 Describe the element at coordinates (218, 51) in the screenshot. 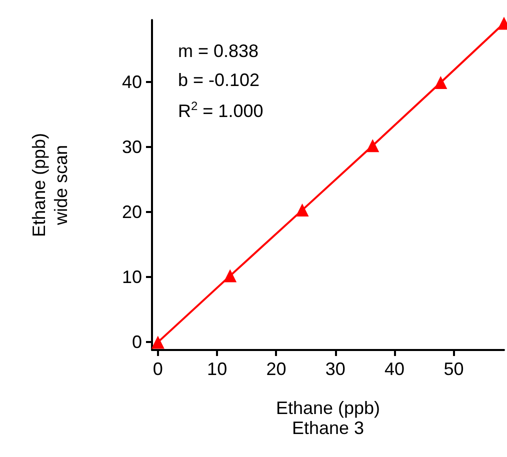

I see `annotation: m = 0.838` at that location.